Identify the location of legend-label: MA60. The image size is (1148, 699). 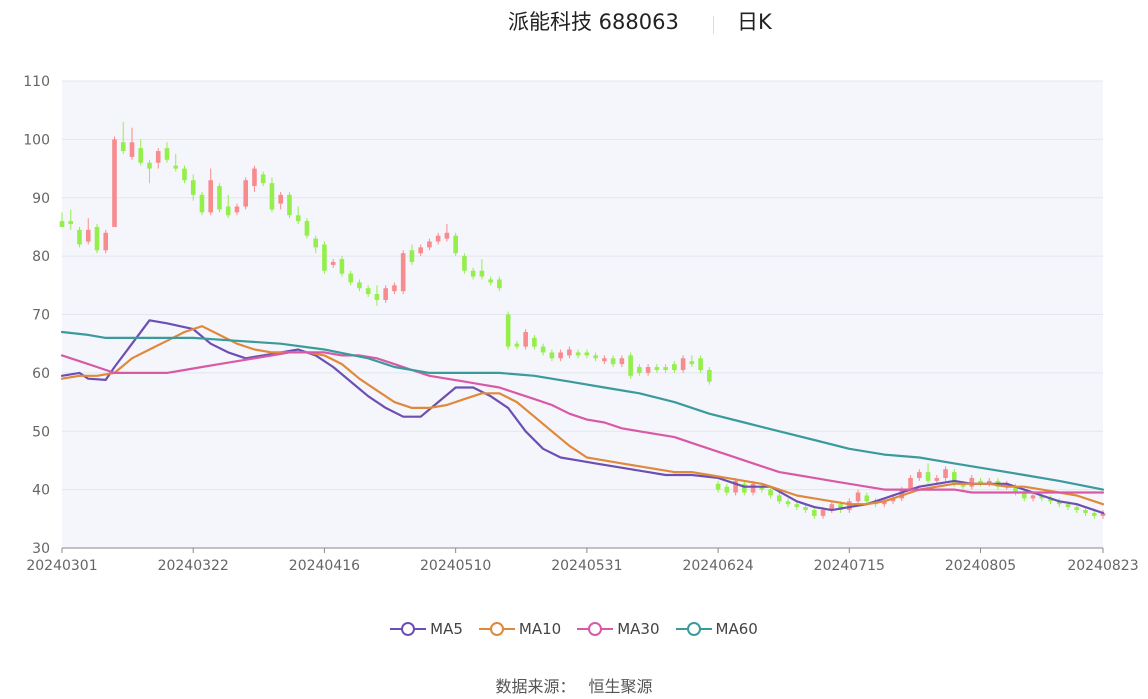
(736, 629).